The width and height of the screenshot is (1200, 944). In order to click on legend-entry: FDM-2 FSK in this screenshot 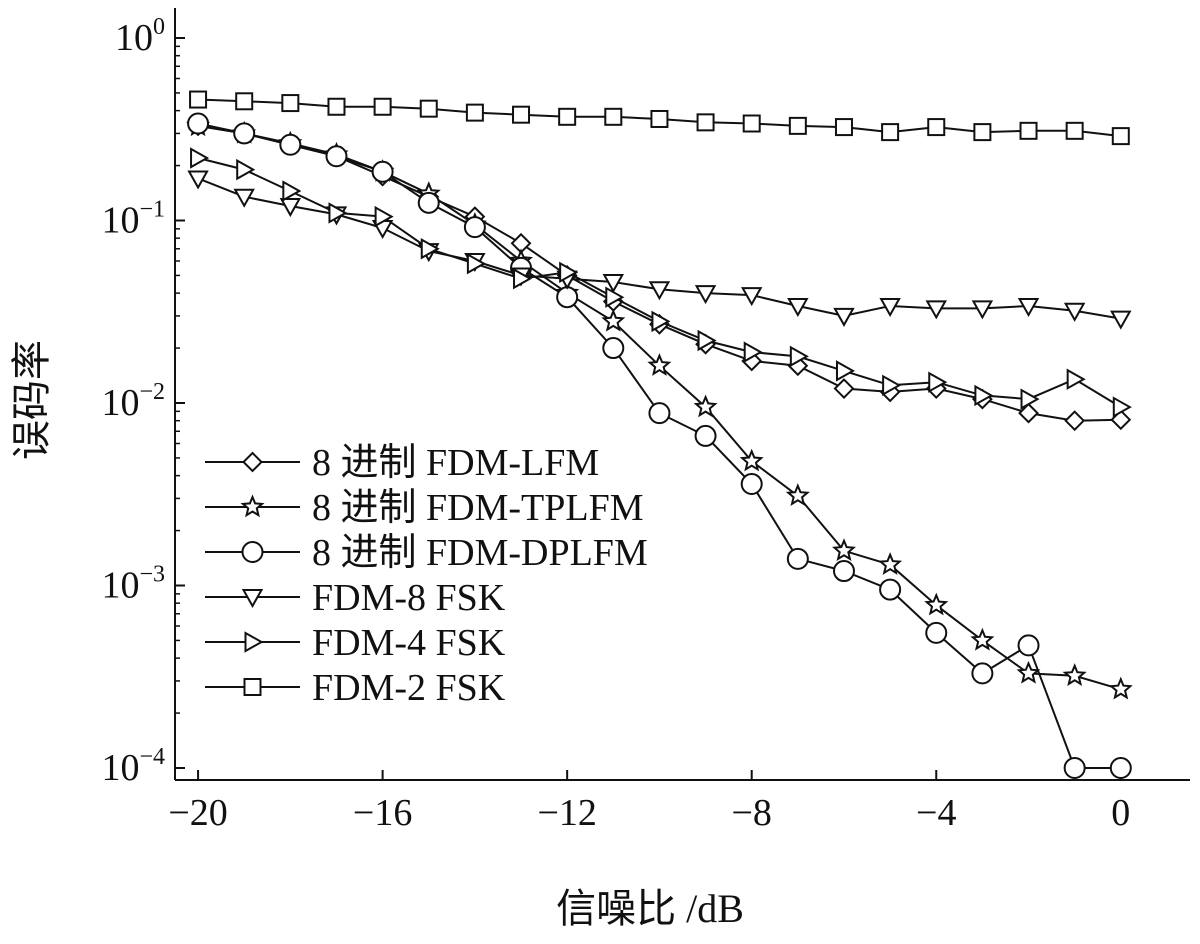, I will do `click(355, 688)`.